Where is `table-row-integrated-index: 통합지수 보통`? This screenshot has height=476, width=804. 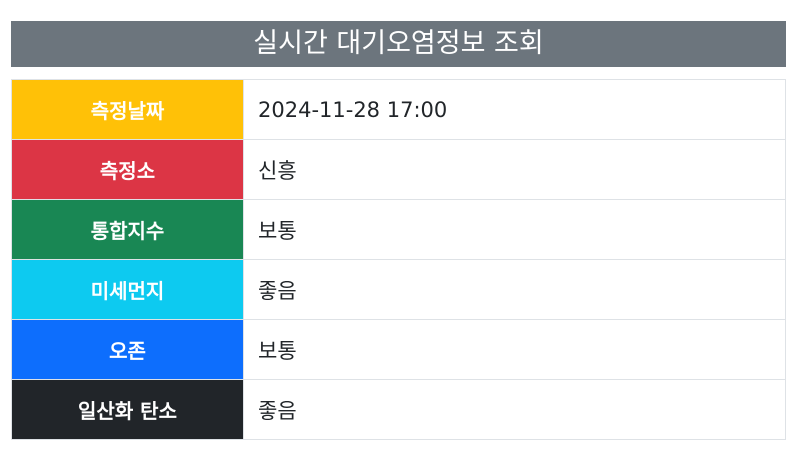
table-row-integrated-index: 통합지수 보통 is located at coordinates (398, 229).